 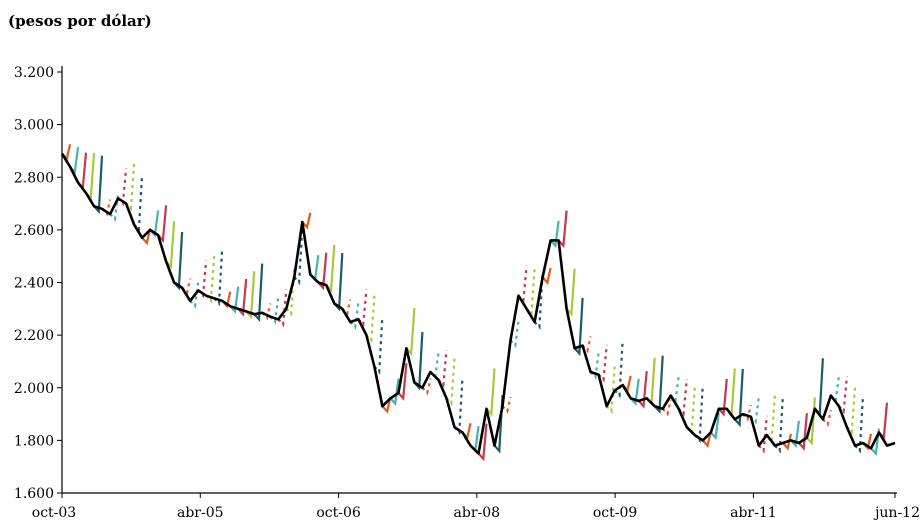 I want to click on x-tick-label: oct-09, so click(x=615, y=513).